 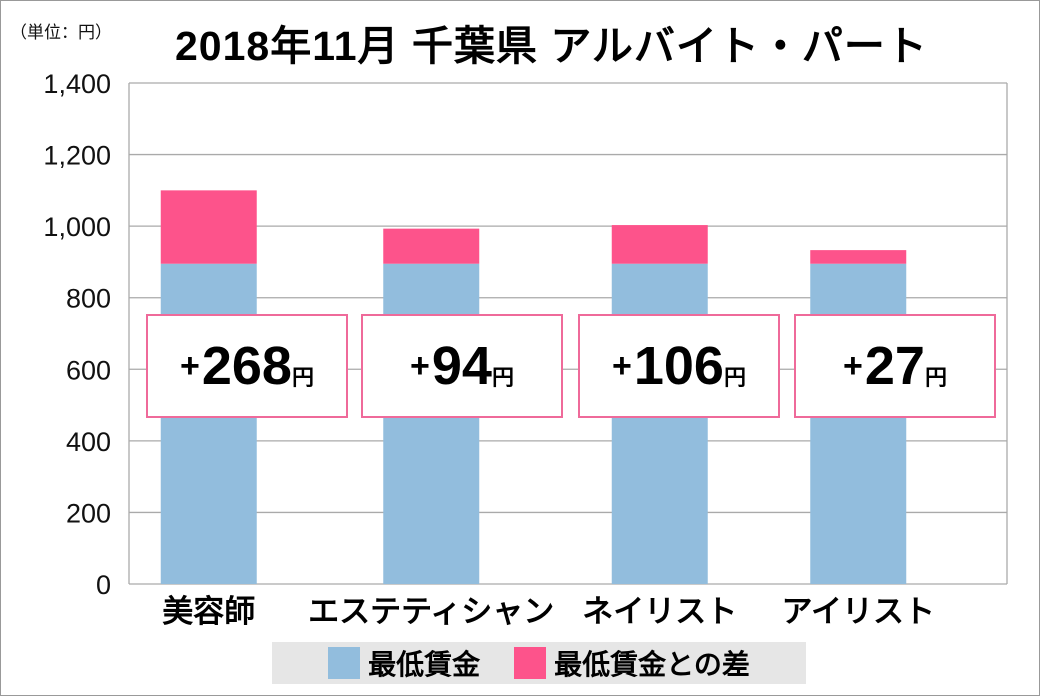 What do you see at coordinates (424, 664) in the screenshot?
I see `legend-label: 最低賃金` at bounding box center [424, 664].